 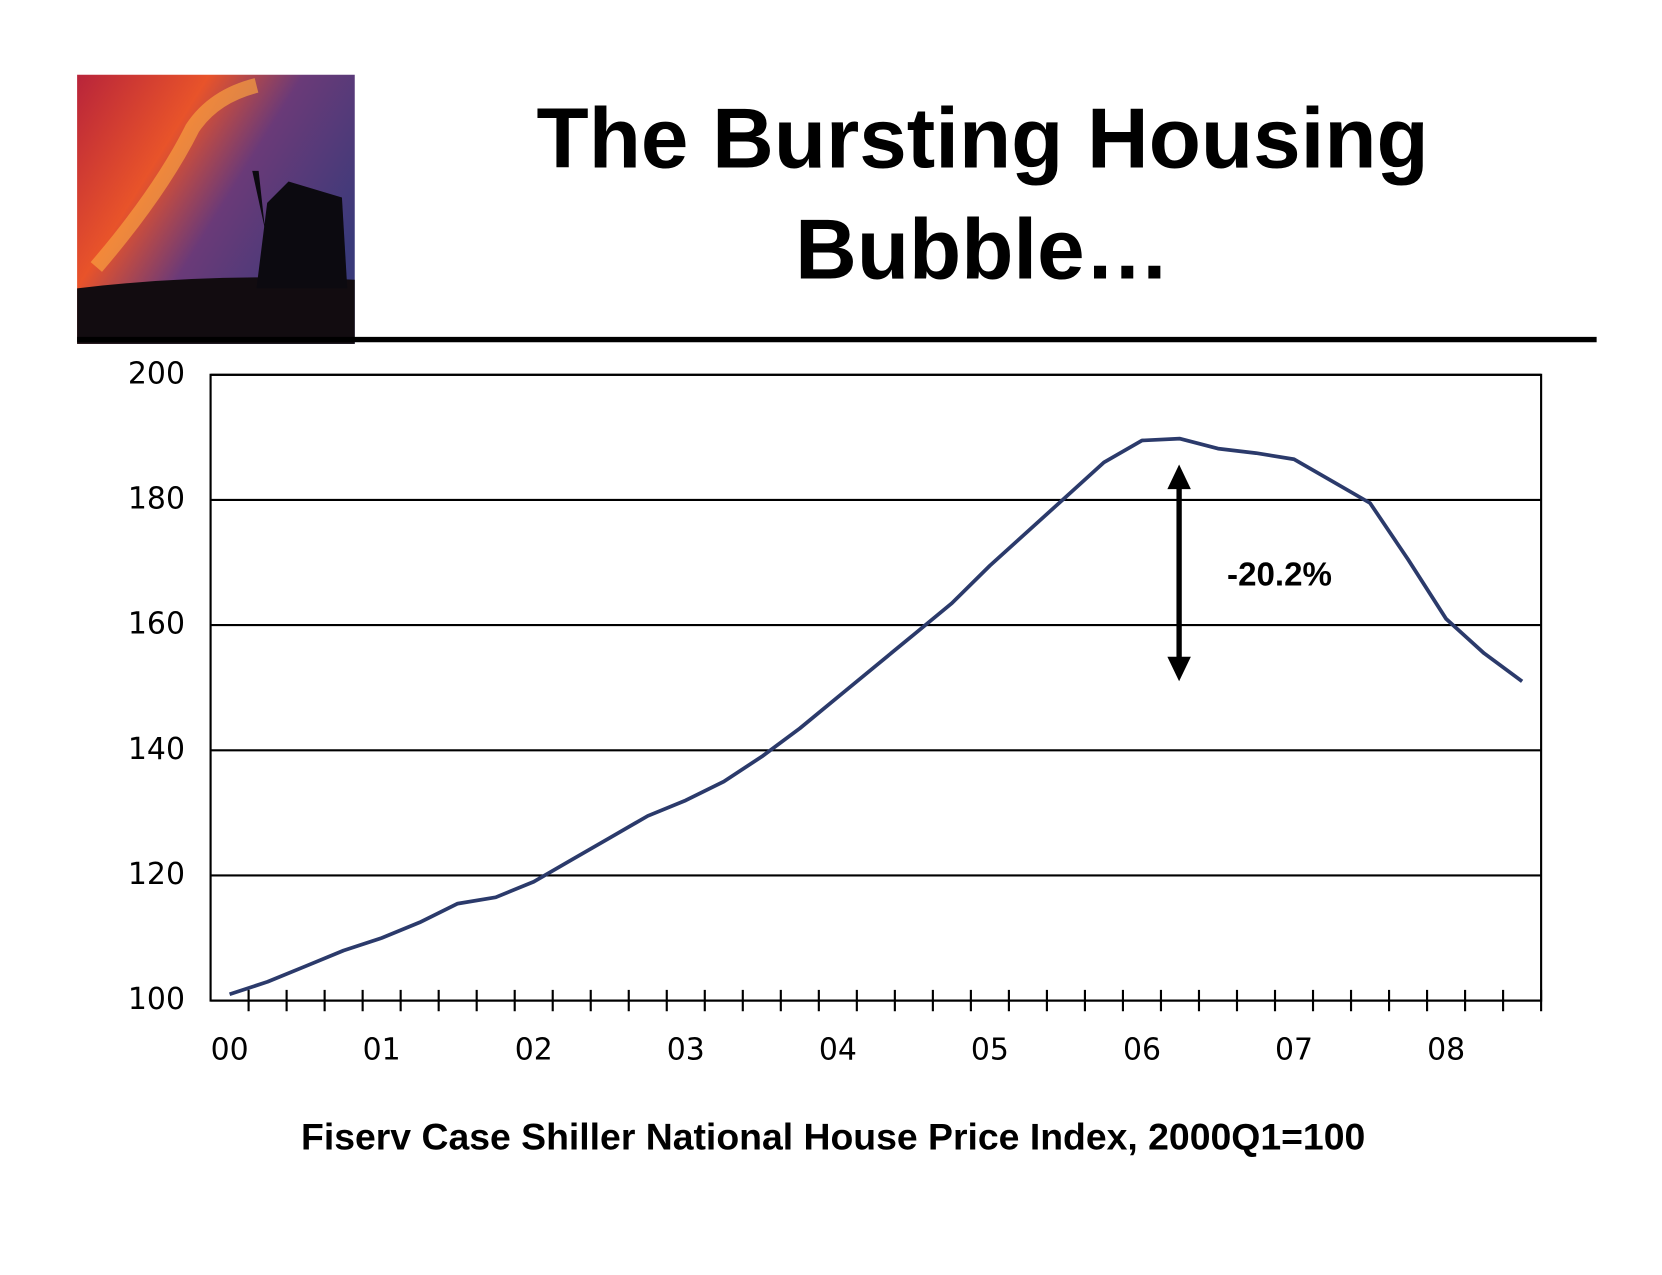 I want to click on y-tick-label: 180, so click(x=156, y=498).